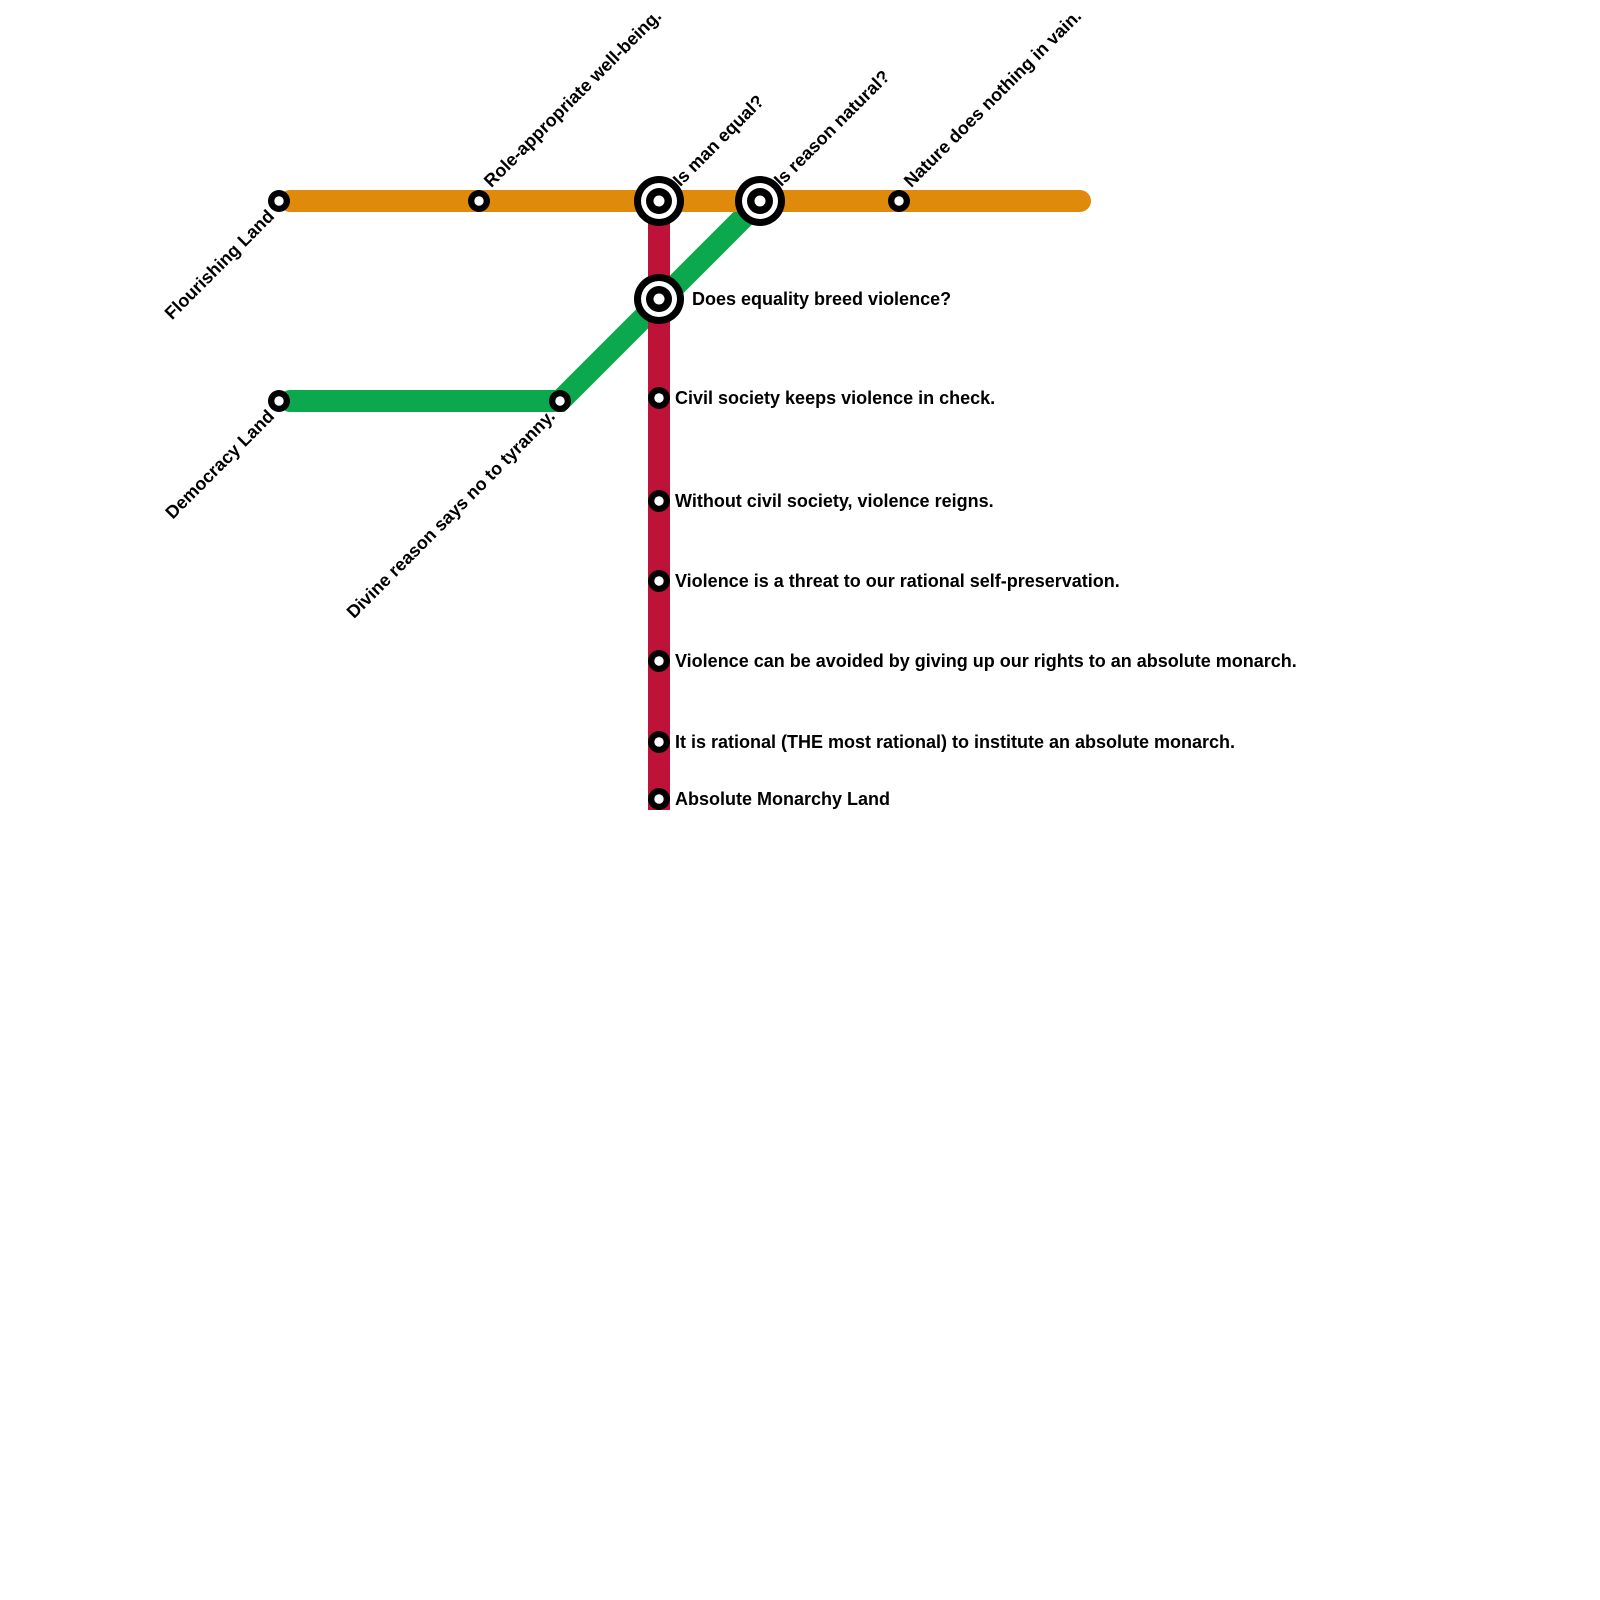  What do you see at coordinates (219, 264) in the screenshot?
I see `station-label-flourishing-land: Flourishing Land` at bounding box center [219, 264].